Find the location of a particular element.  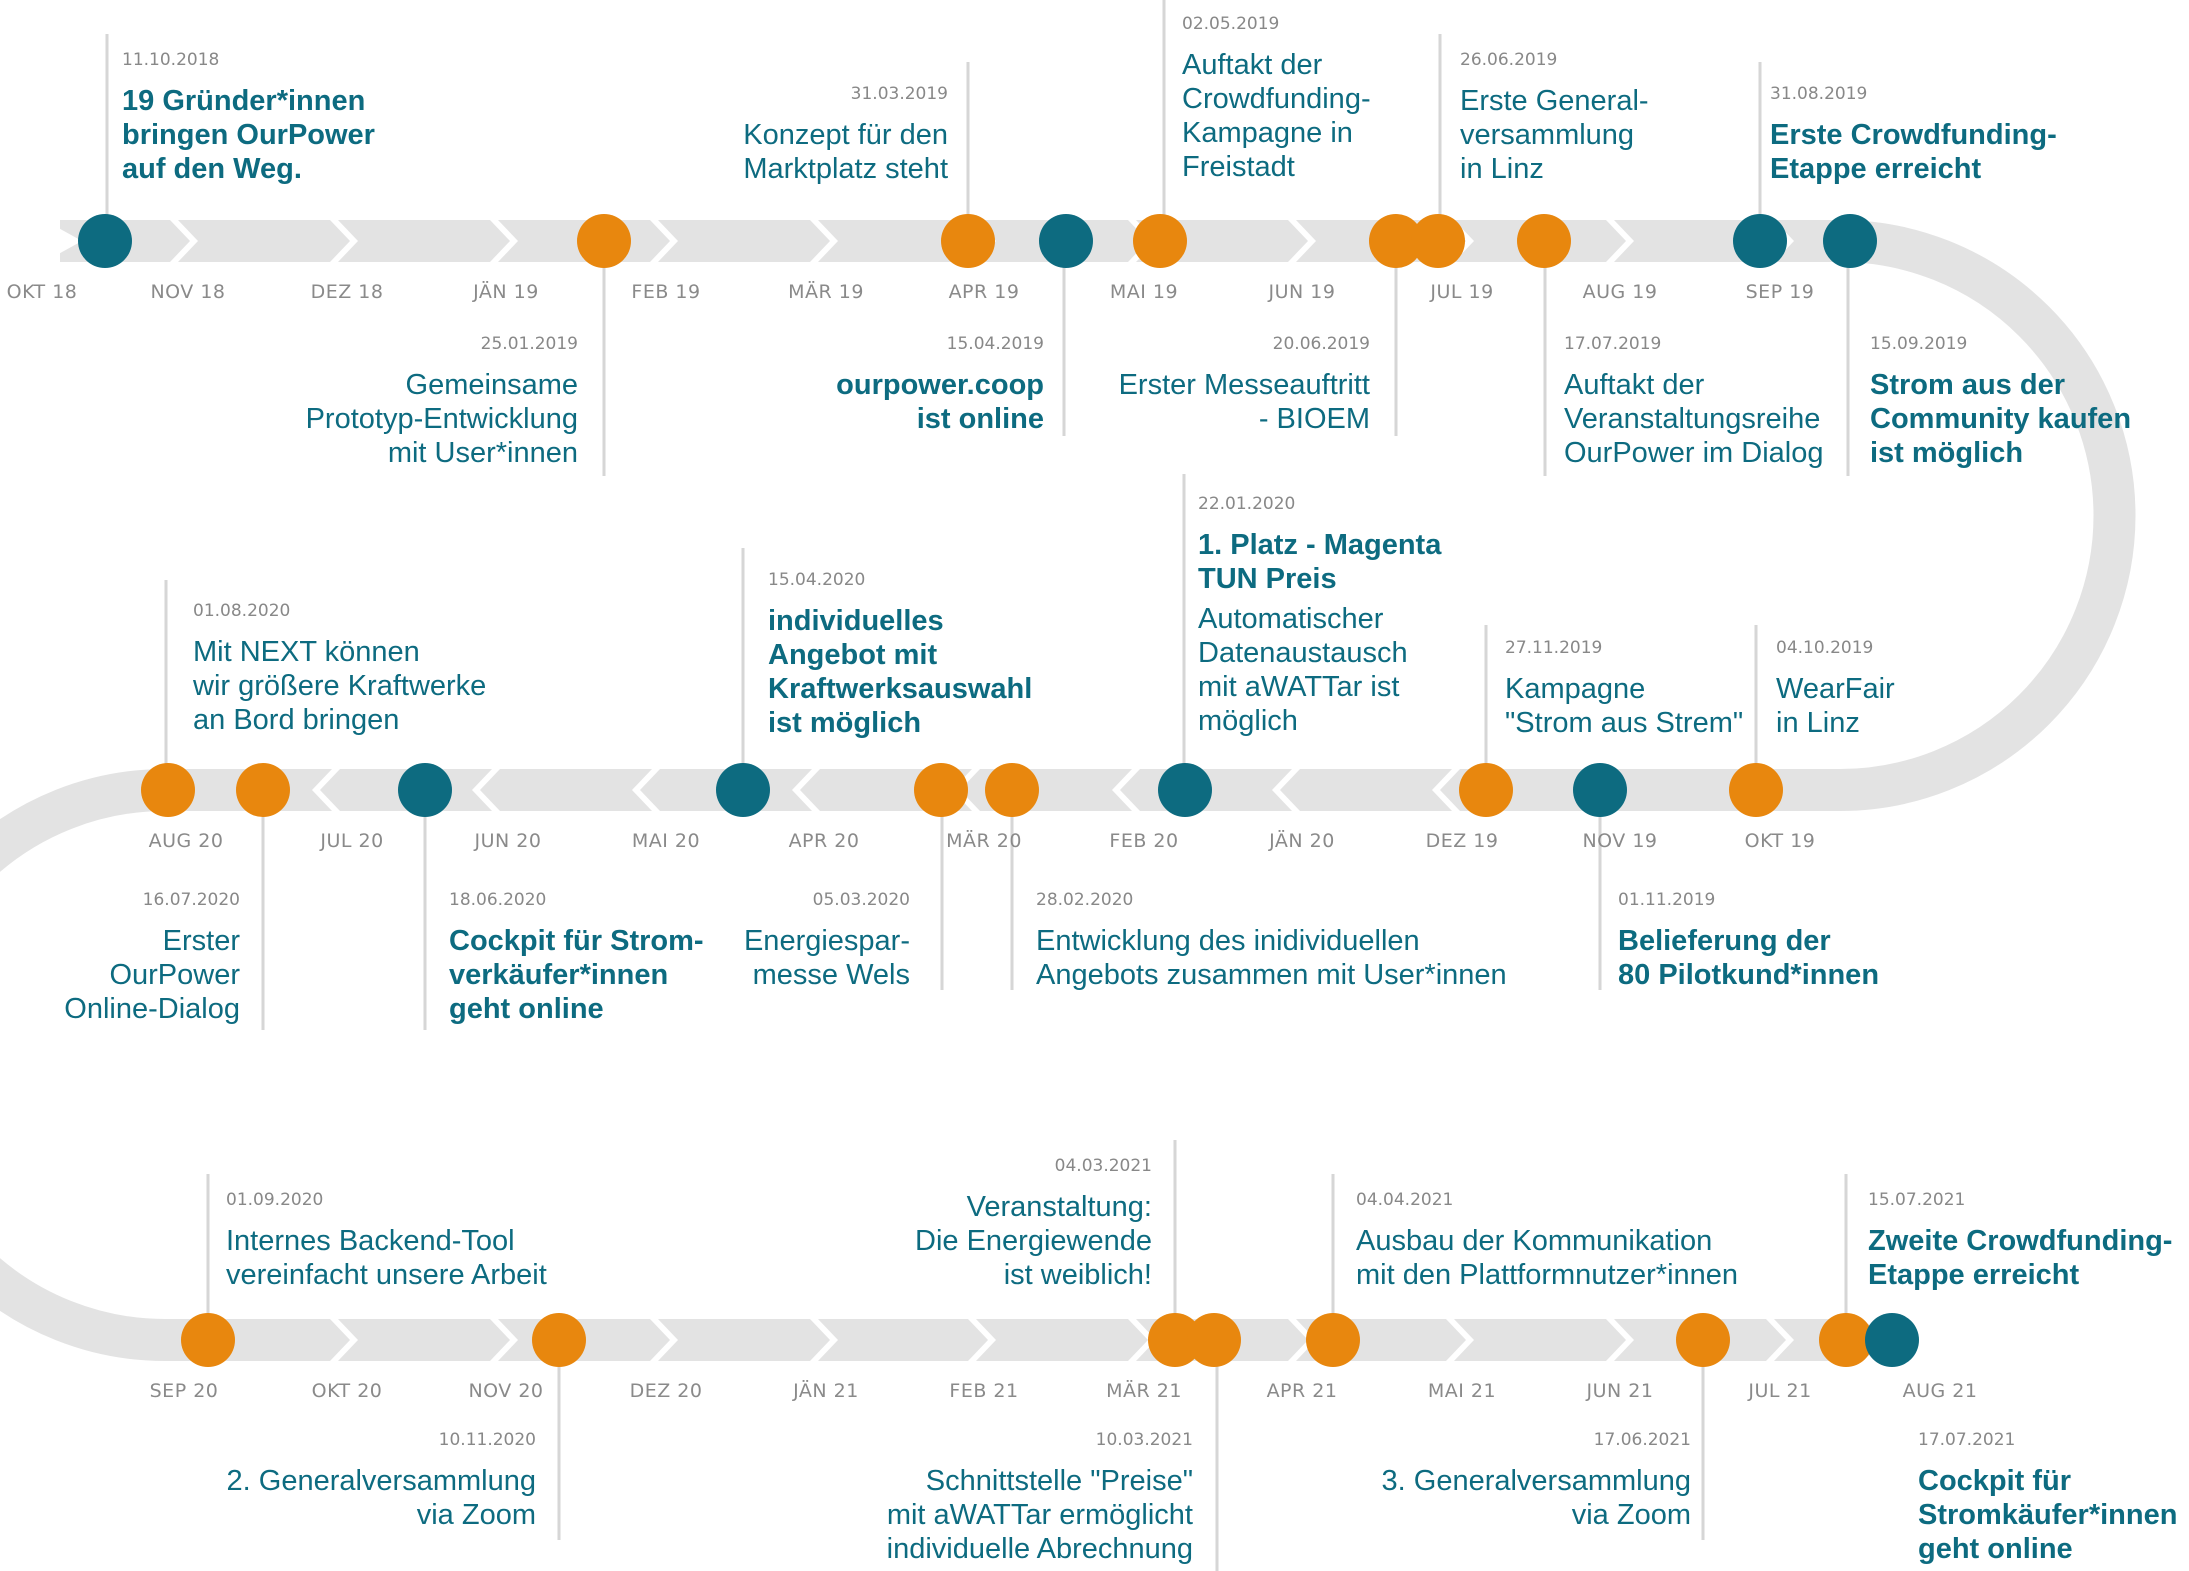

event-title-line: Energiespar- is located at coordinates (826, 941).